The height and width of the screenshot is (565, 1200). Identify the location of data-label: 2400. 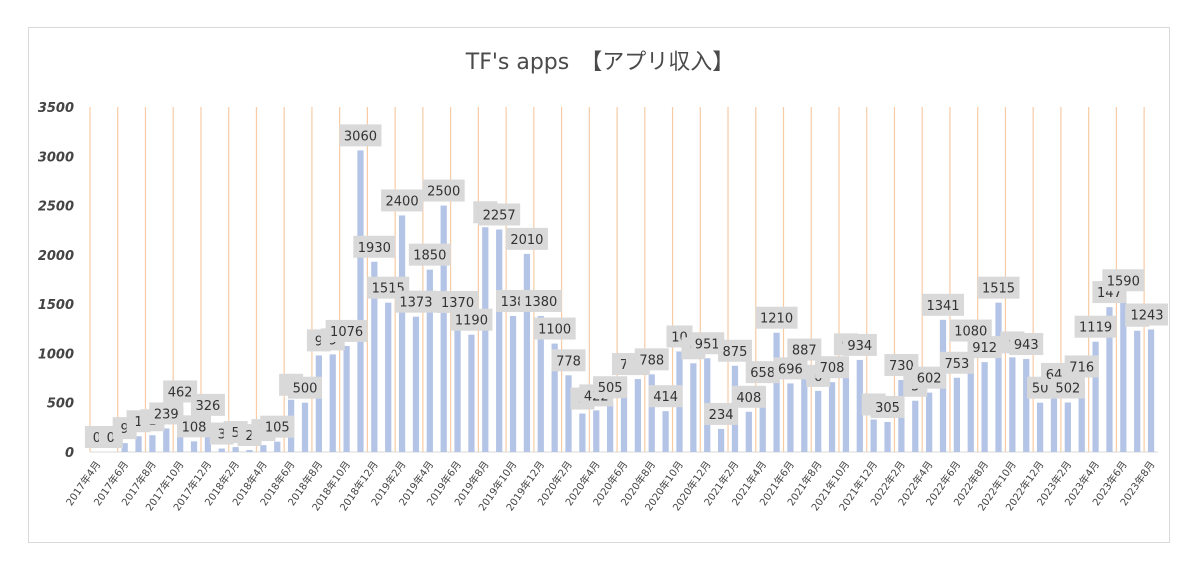
(402, 200).